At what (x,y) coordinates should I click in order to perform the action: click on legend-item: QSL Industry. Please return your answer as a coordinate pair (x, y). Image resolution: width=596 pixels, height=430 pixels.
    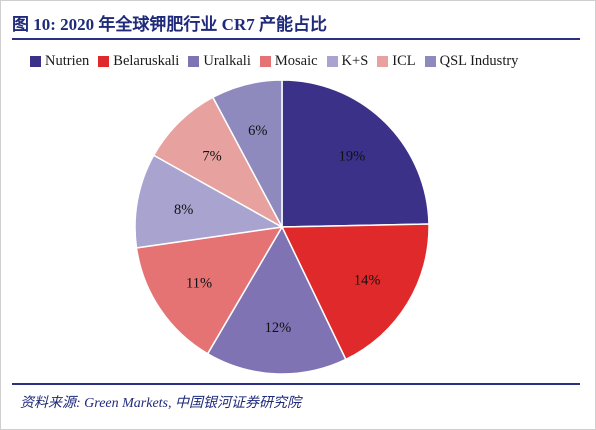
    Looking at the image, I should click on (471, 61).